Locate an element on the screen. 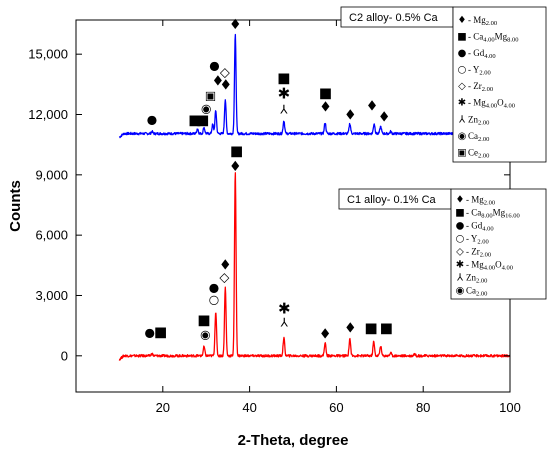 The height and width of the screenshot is (459, 550). legend-item: ◉ Ca2.00 is located at coordinates (472, 291).